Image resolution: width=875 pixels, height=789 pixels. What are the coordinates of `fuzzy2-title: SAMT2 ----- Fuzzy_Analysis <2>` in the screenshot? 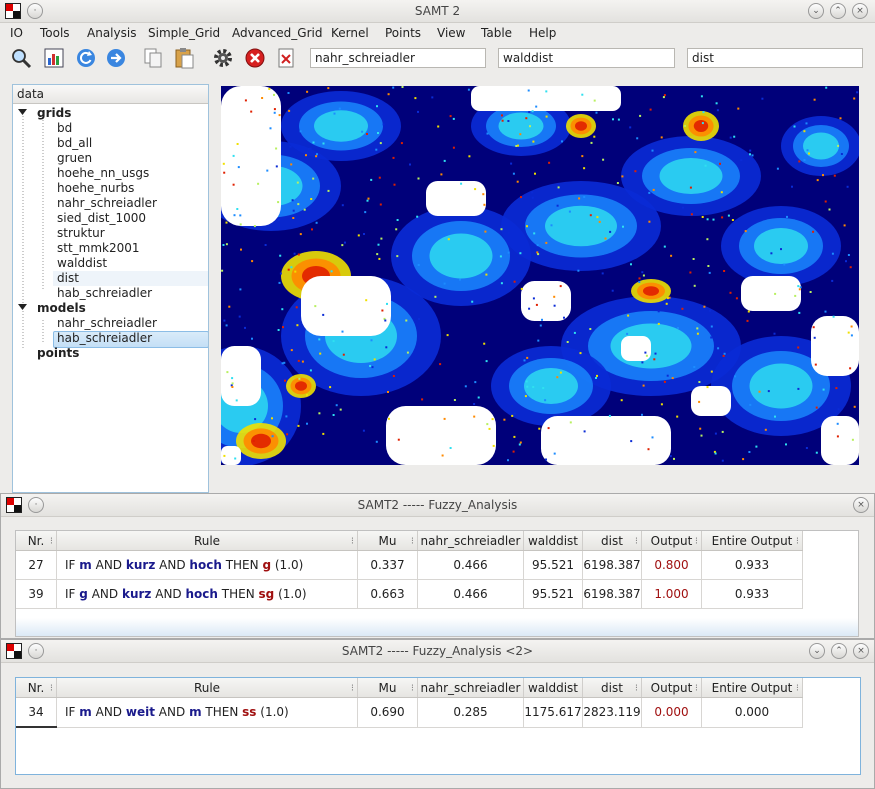 It's located at (437, 651).